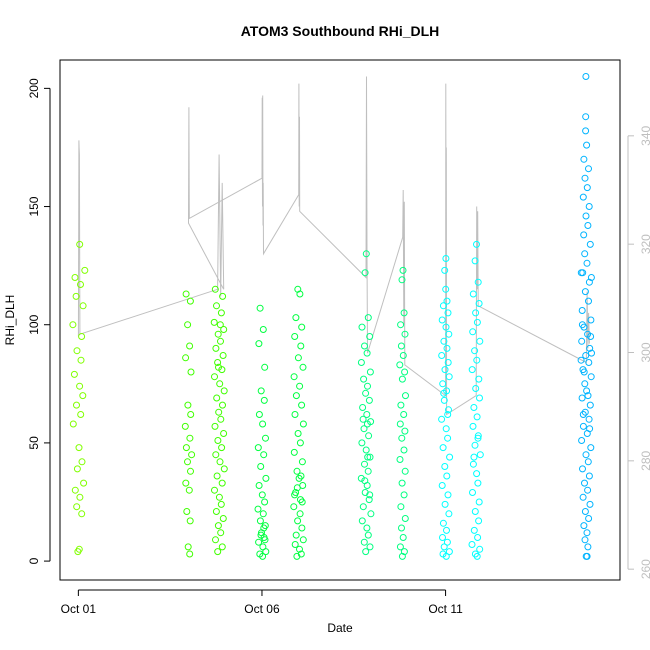 This screenshot has width=650, height=650. I want to click on y-tick-label: 200, so click(34, 88).